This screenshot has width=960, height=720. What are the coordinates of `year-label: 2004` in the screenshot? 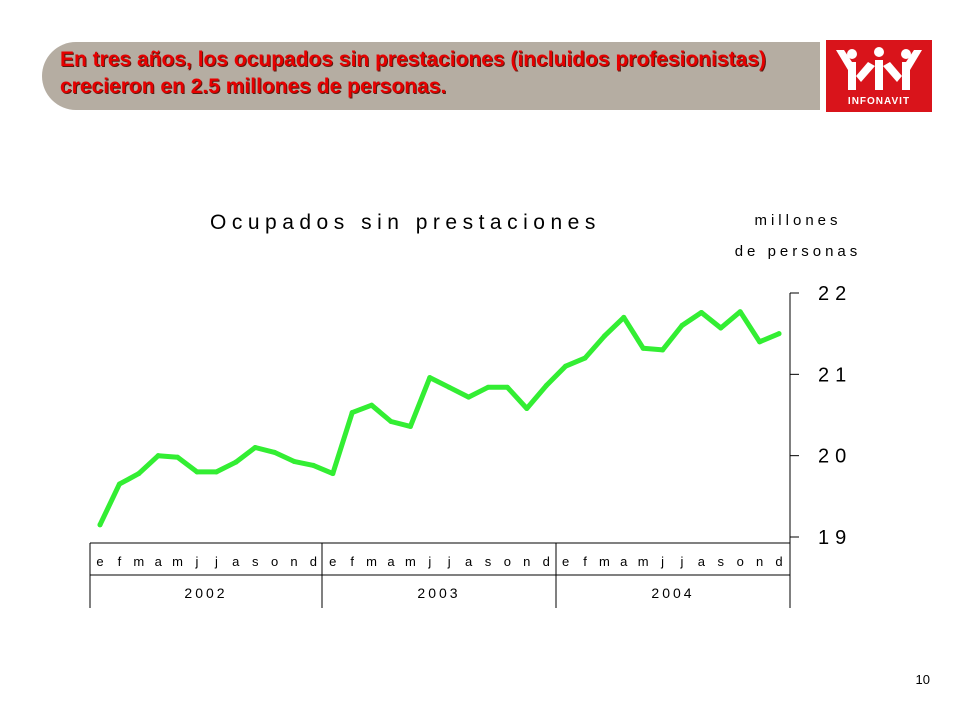 It's located at (672, 593).